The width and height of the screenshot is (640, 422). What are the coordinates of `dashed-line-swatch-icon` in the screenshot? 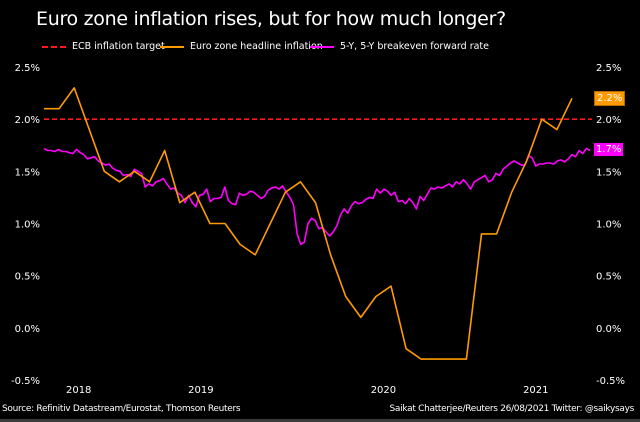 It's located at (54, 46).